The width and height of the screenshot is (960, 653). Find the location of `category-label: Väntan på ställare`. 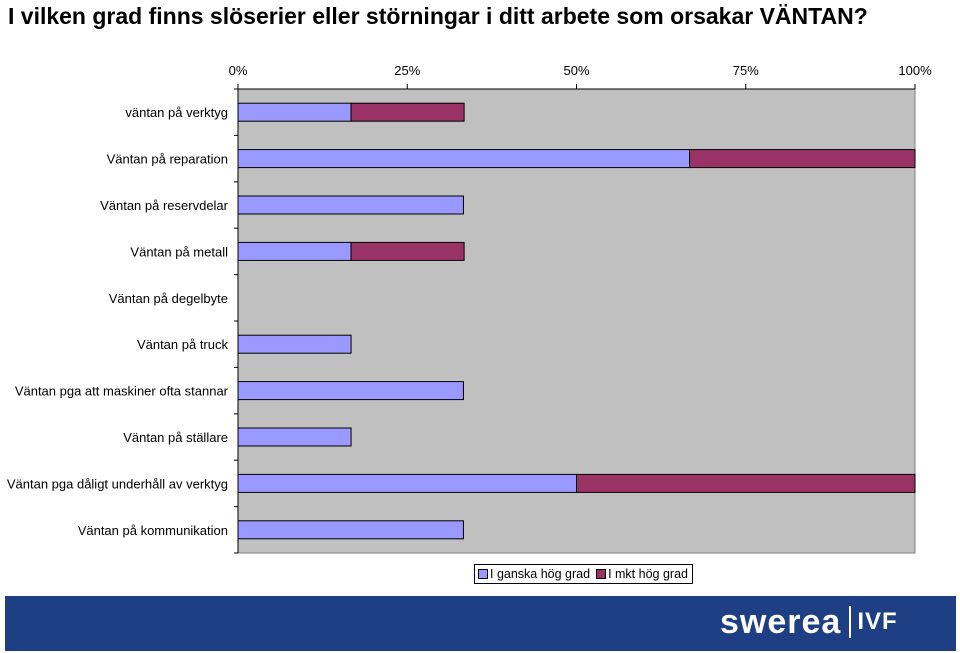

category-label: Väntan på ställare is located at coordinates (175, 437).